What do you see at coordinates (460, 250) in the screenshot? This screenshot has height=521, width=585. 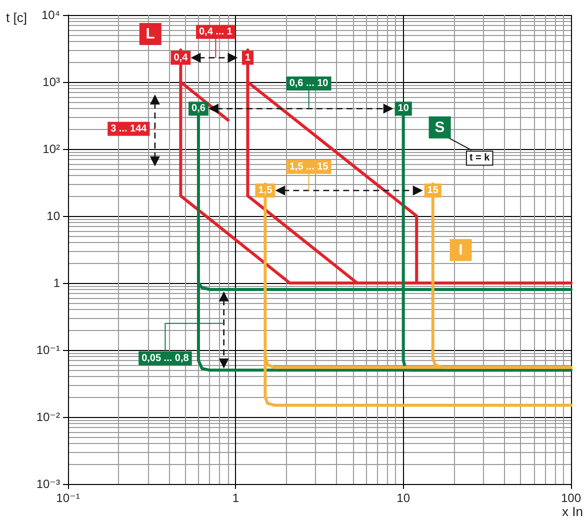 I see `annotation: I` at bounding box center [460, 250].